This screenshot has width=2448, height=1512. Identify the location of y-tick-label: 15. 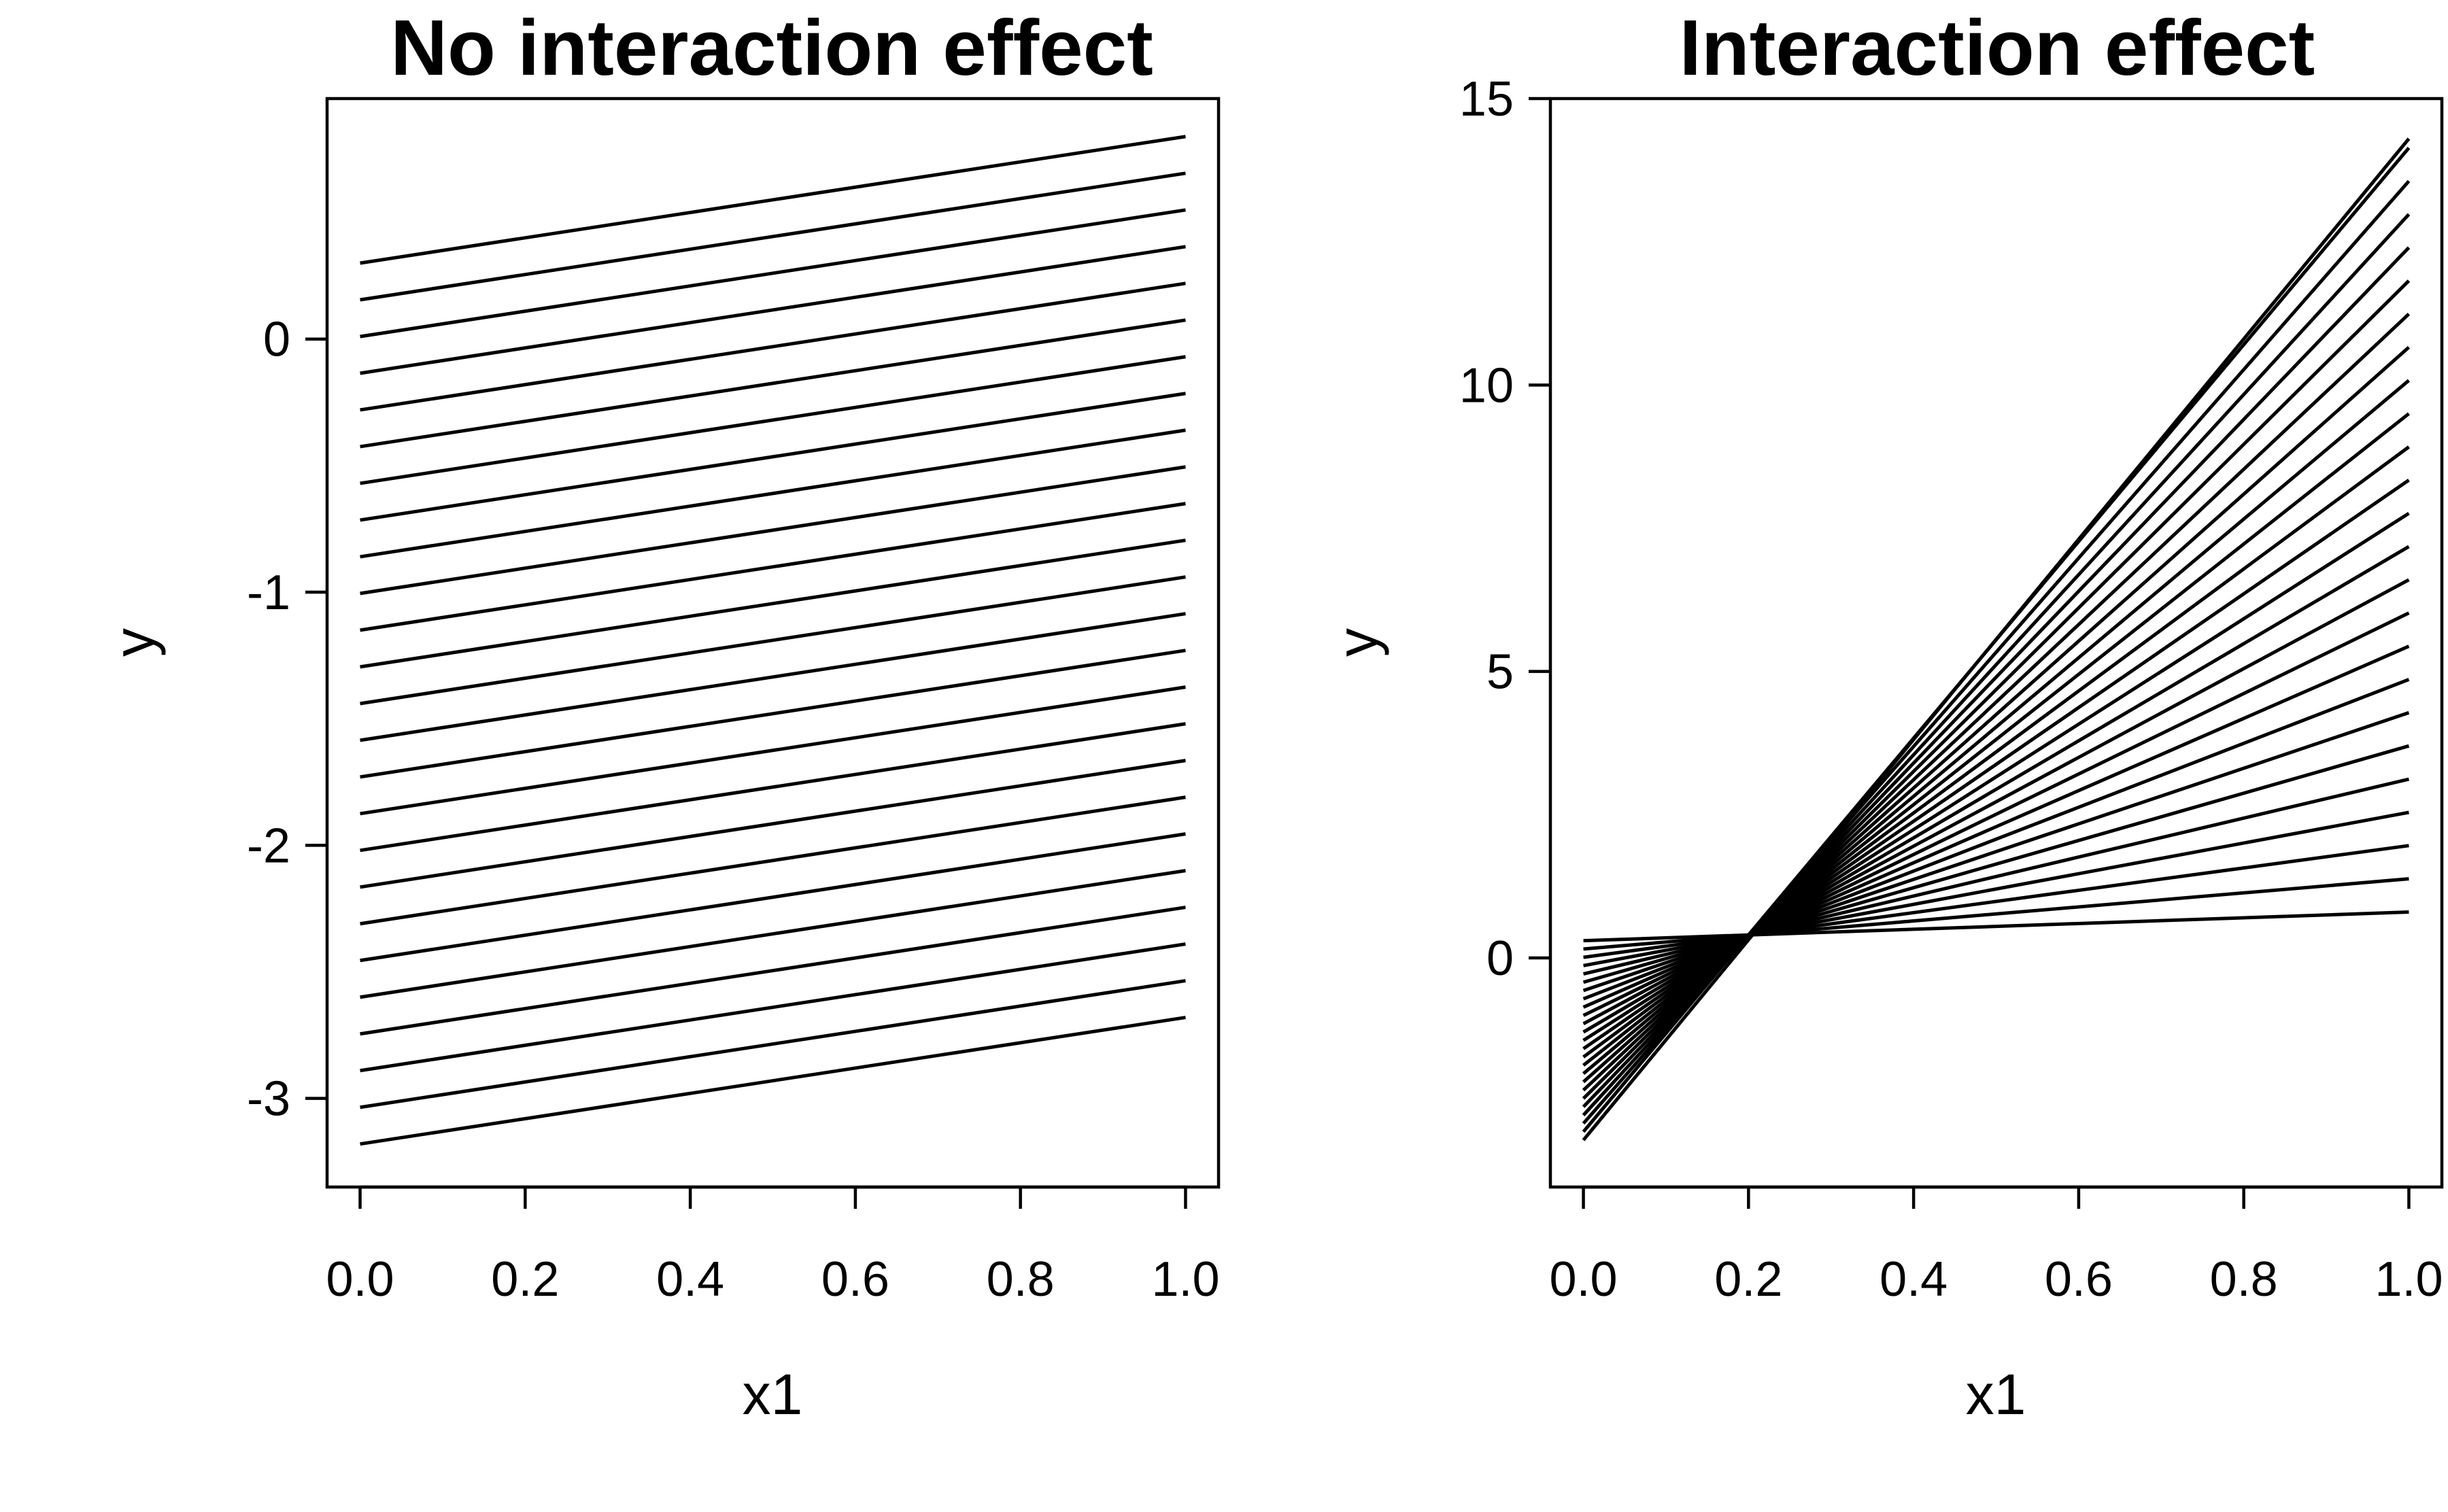
(1486, 99).